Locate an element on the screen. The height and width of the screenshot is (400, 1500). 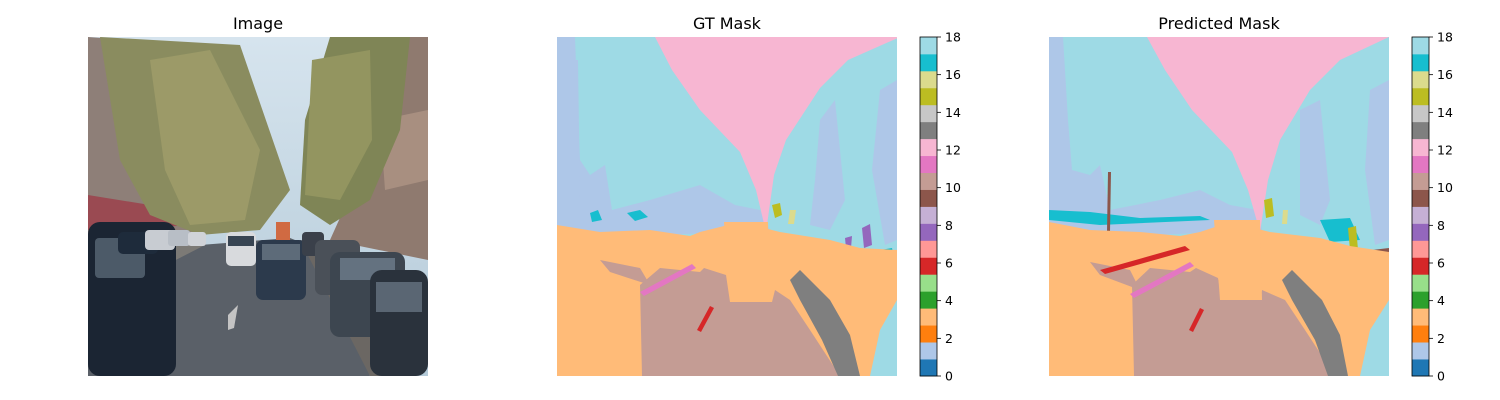
gt-colorbar: 0 2 4 6 8 10 12 14 16 18 is located at coordinates (940, 207).